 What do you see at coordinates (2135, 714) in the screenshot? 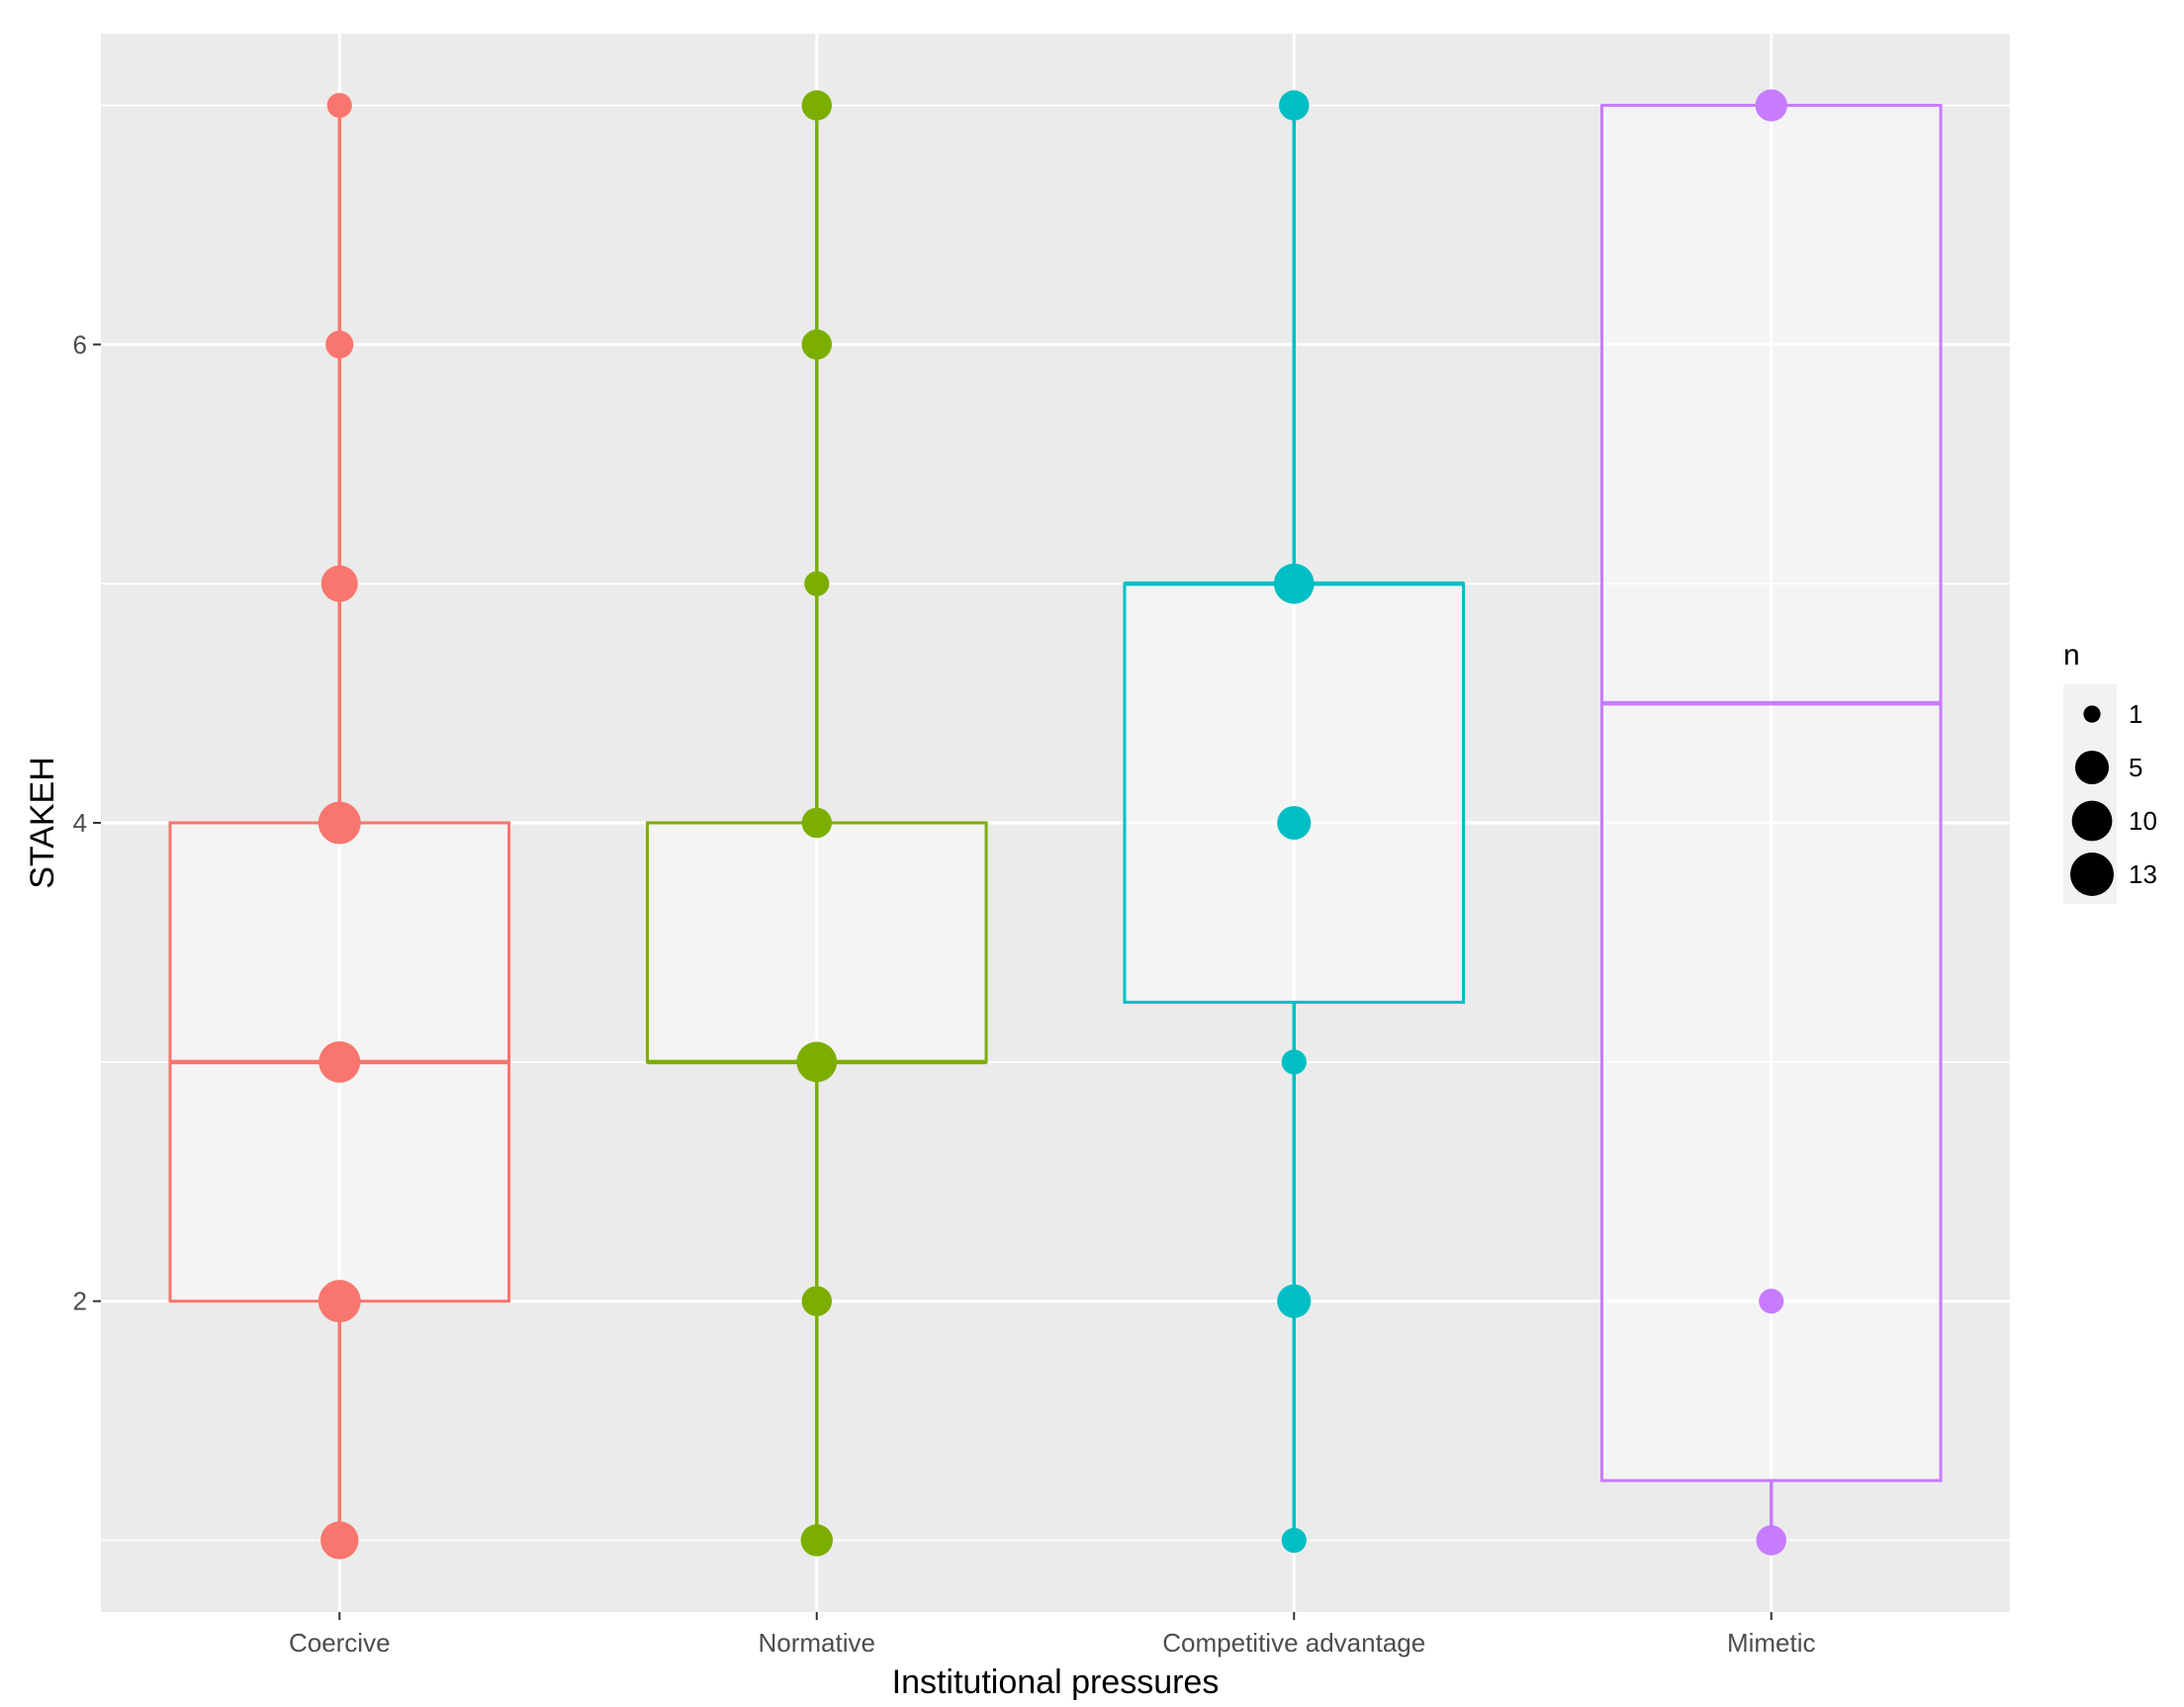
I see `legend-label: 1` at bounding box center [2135, 714].